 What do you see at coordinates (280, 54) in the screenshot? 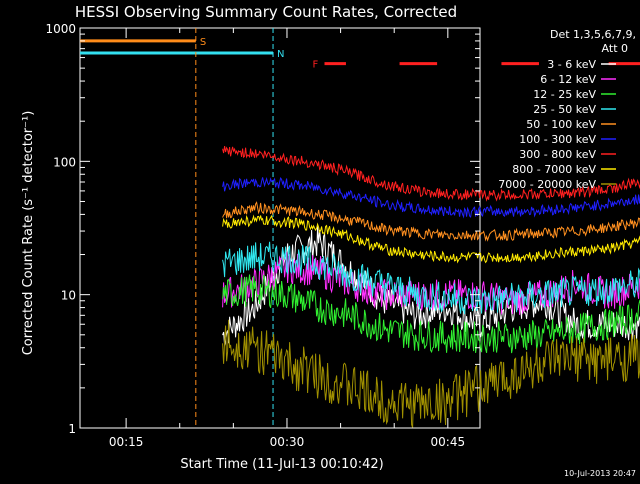
I see `night-flag-label: N` at bounding box center [280, 54].